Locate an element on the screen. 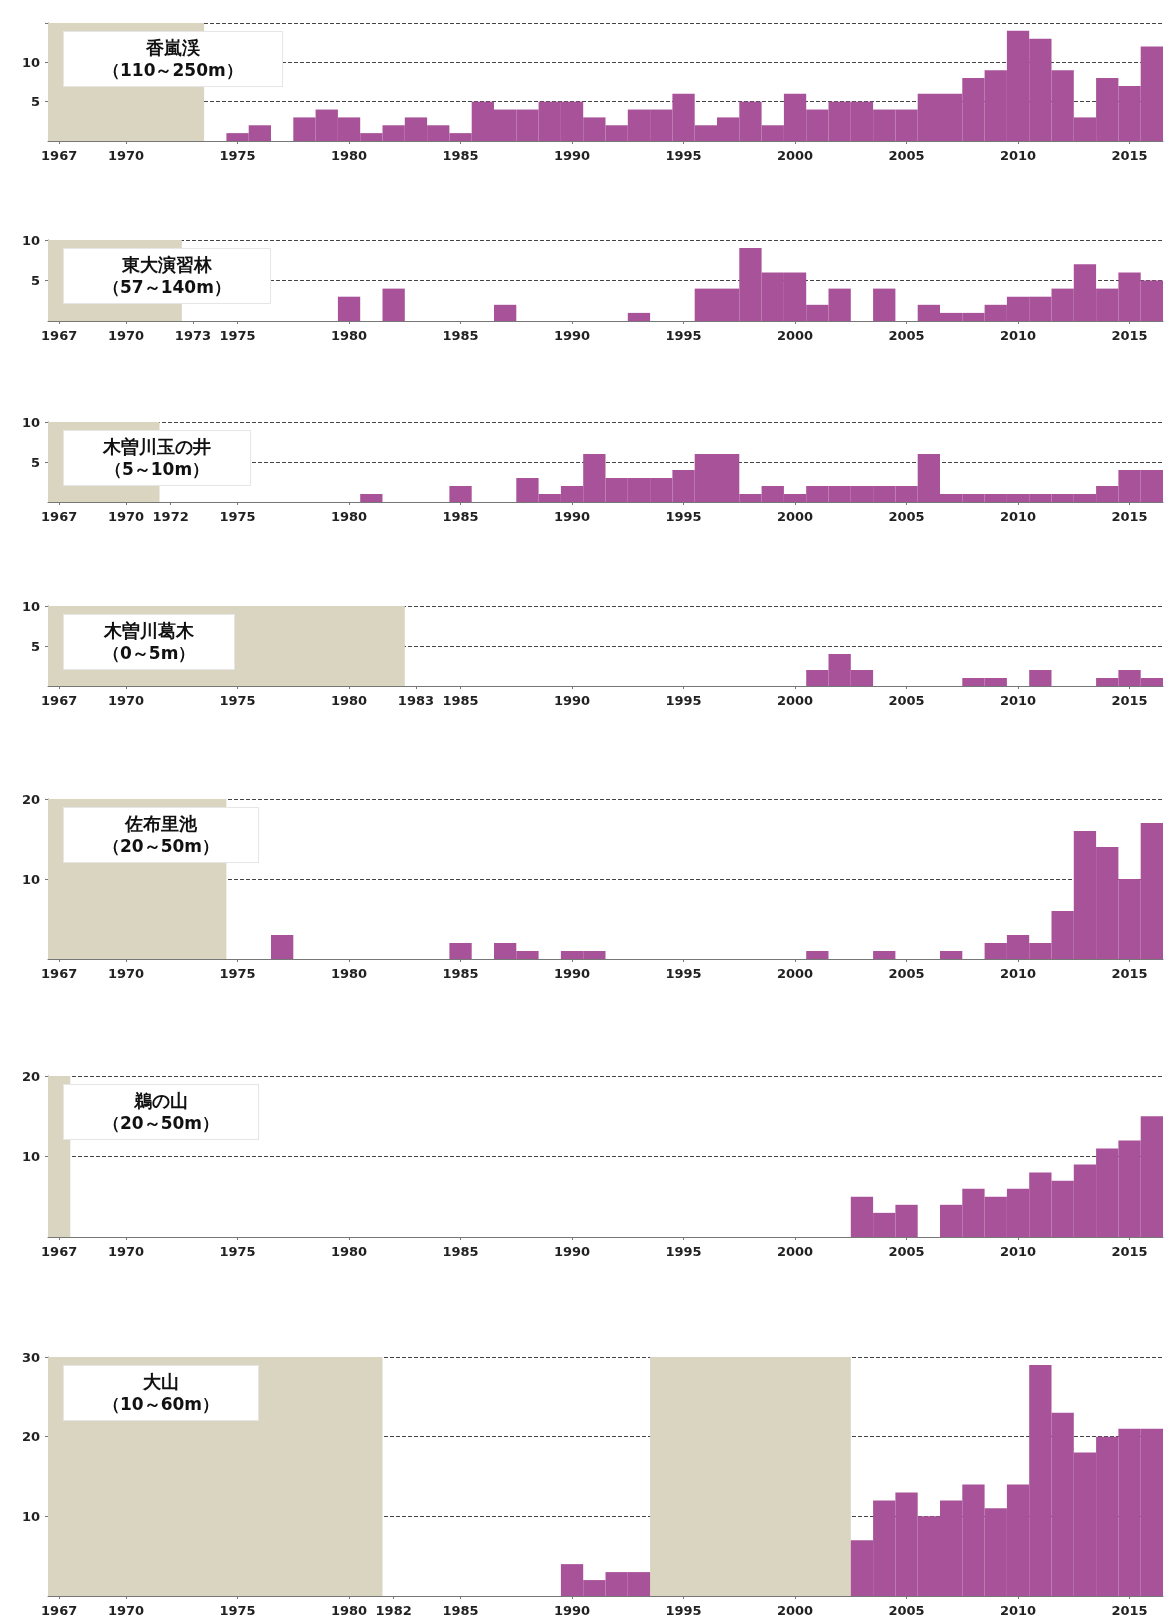 This screenshot has height=1618, width=1173. text: 佐布里池 is located at coordinates (160, 824).